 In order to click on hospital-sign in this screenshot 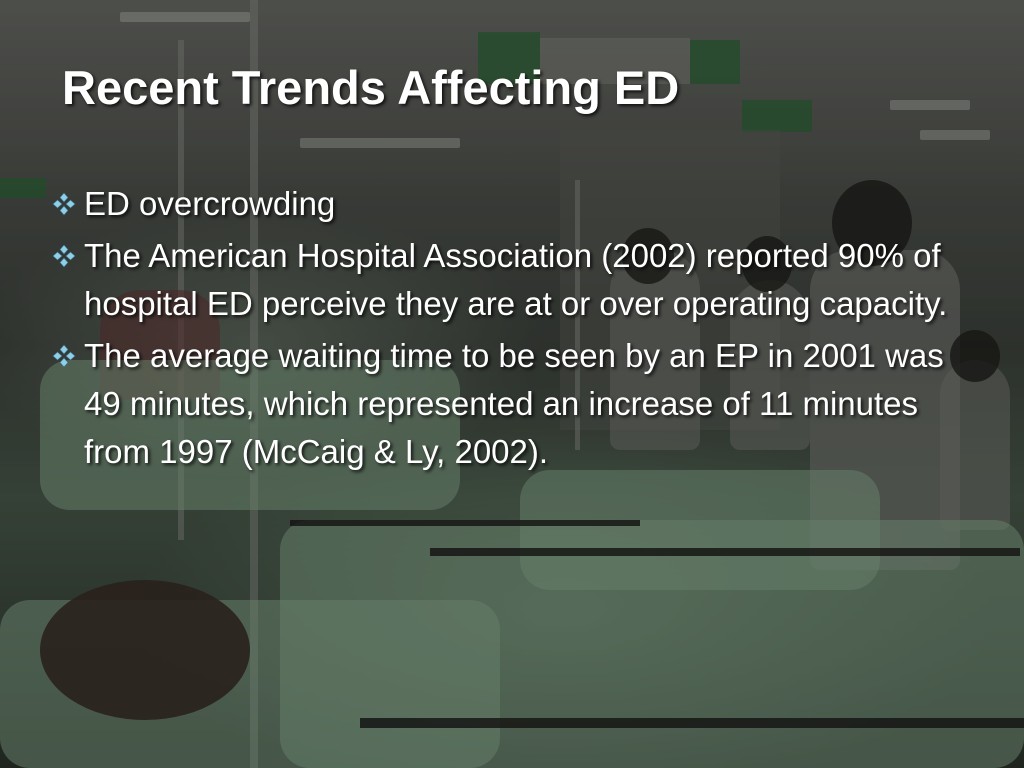, I will do `click(615, 61)`.